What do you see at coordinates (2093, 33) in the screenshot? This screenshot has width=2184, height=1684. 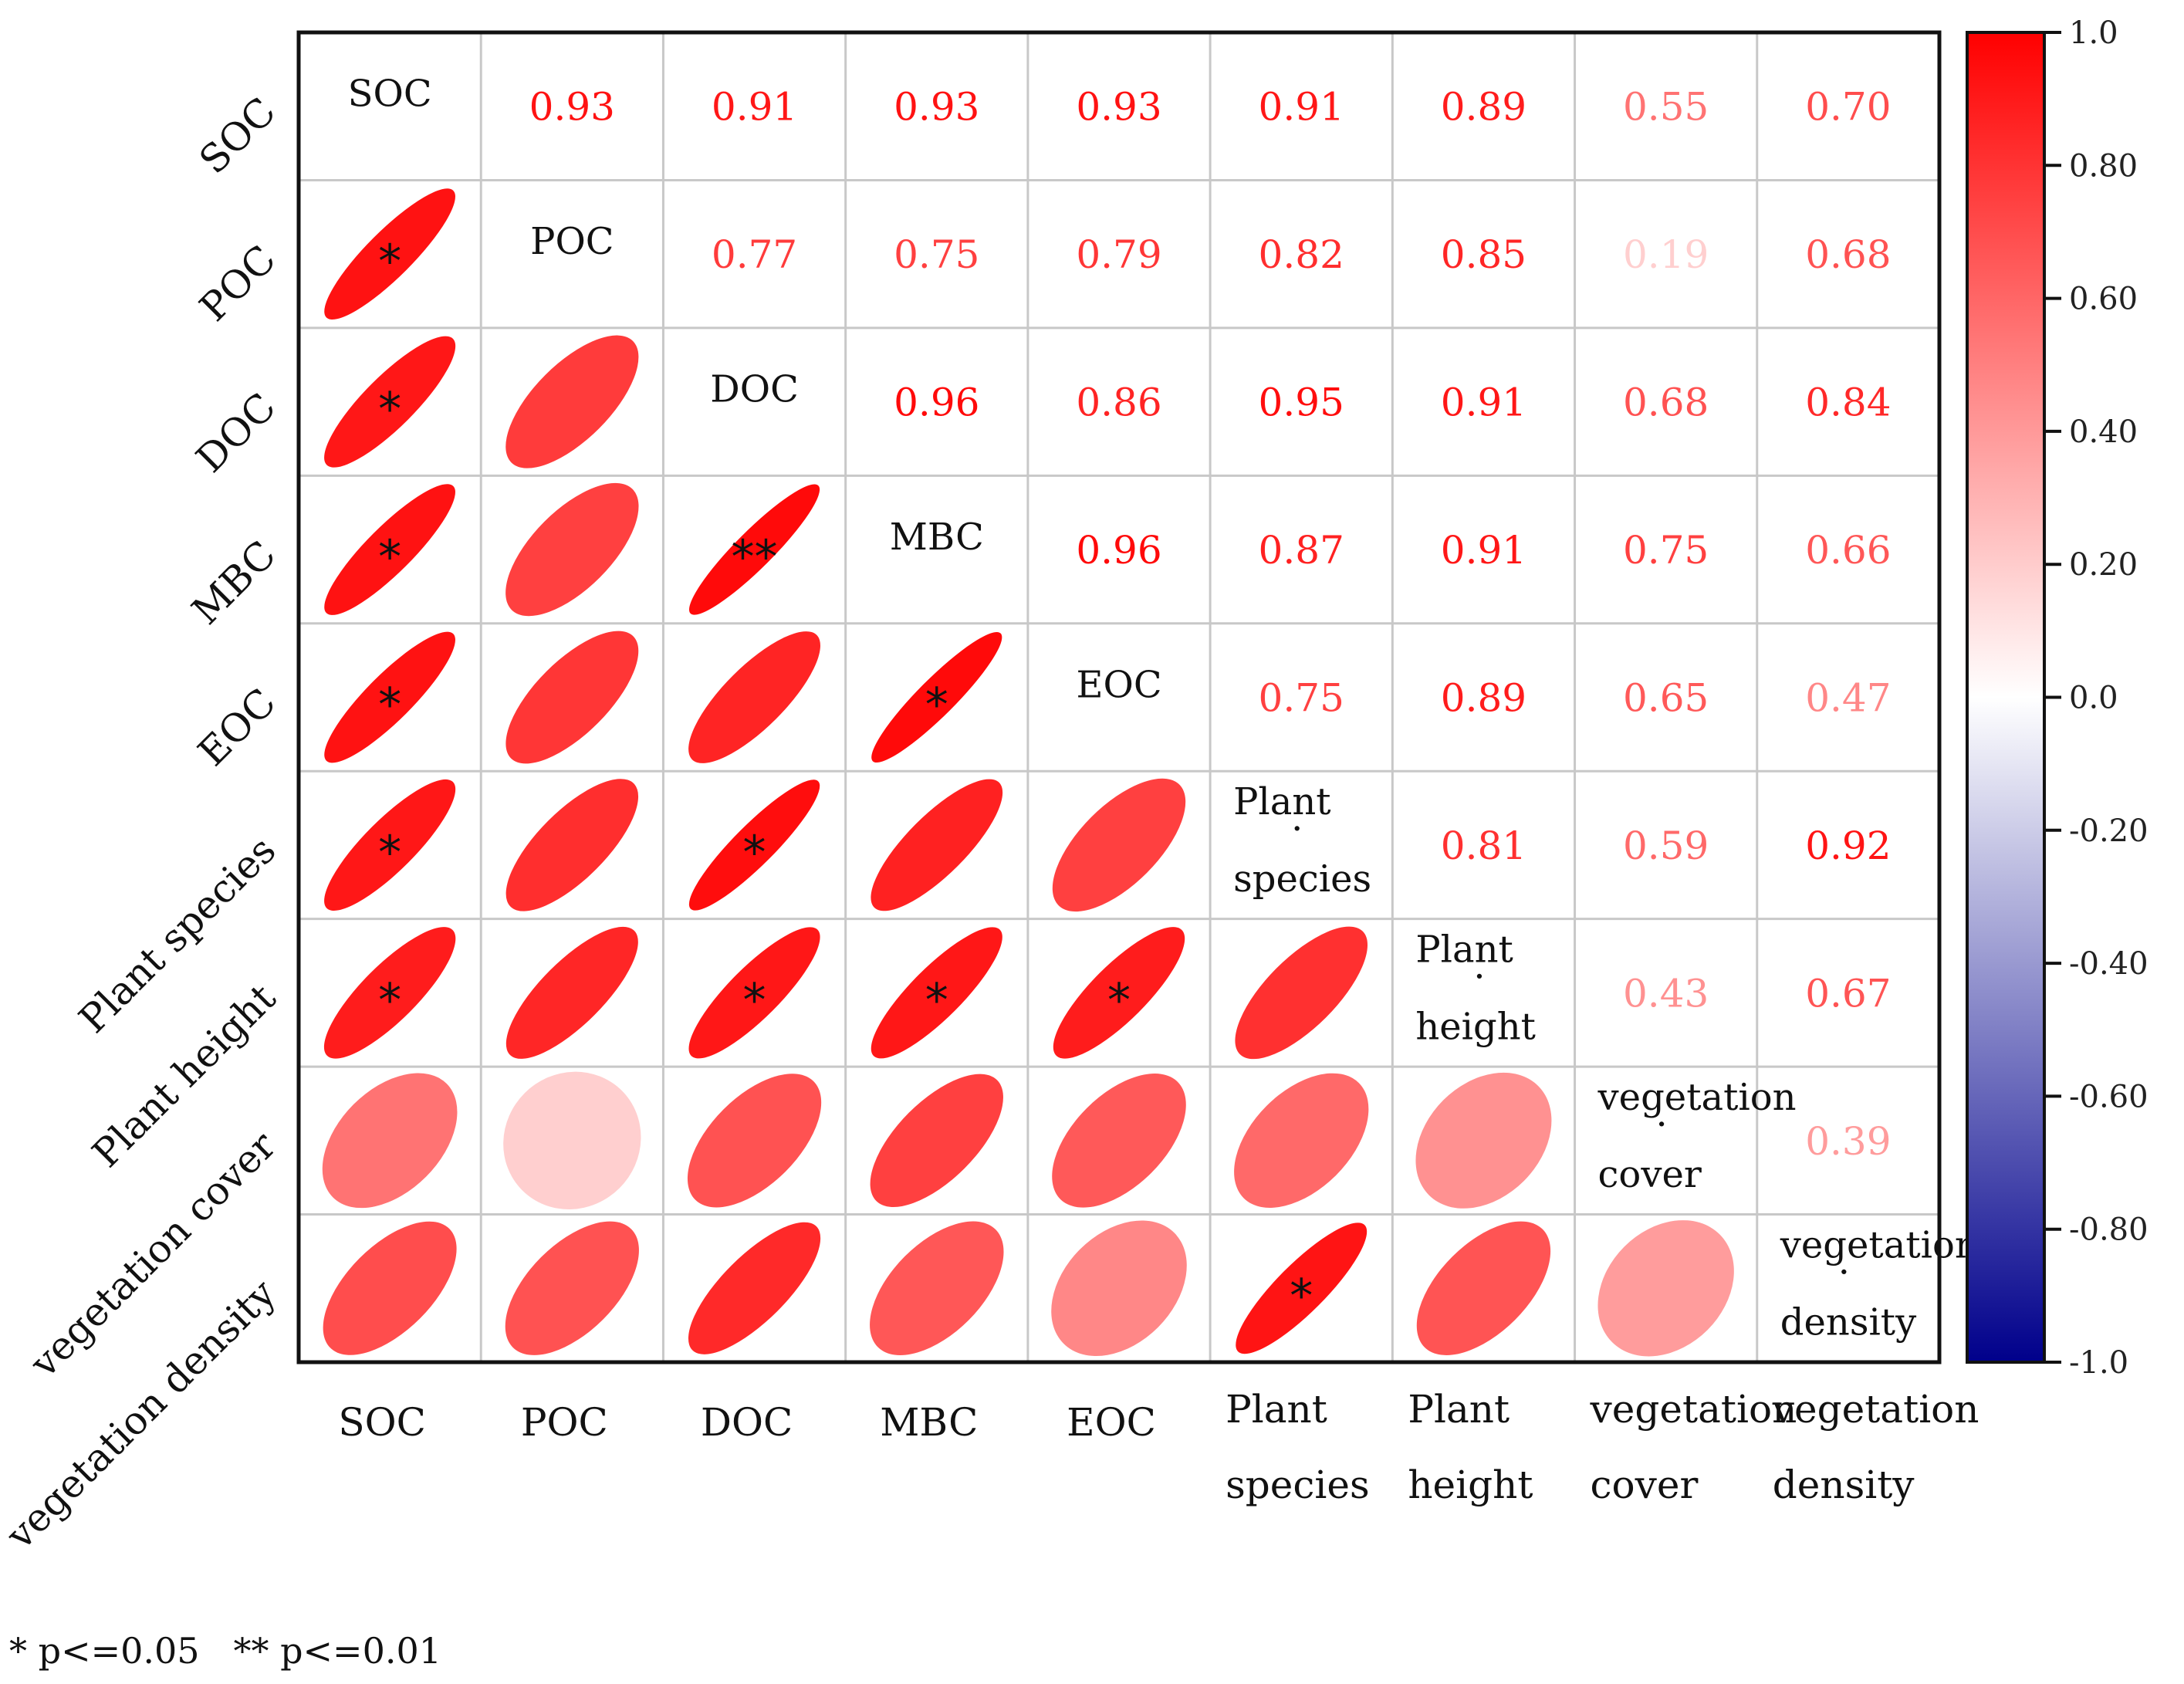 I see `colorbar-tick-label: 1.0` at bounding box center [2093, 33].